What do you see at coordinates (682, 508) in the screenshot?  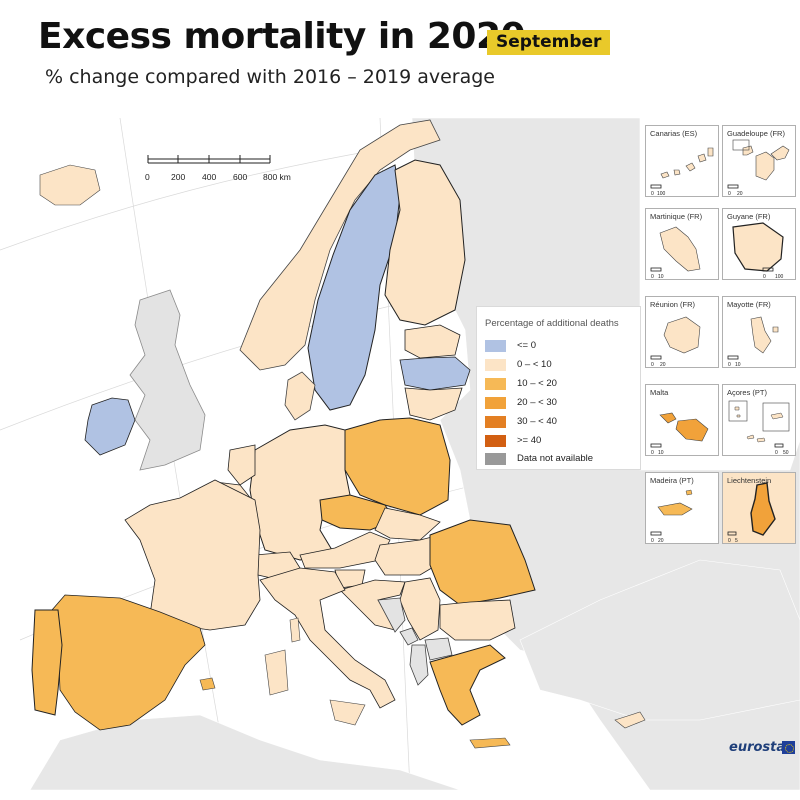 I see `inset-madeira: Madeira (PT) 0 20` at bounding box center [682, 508].